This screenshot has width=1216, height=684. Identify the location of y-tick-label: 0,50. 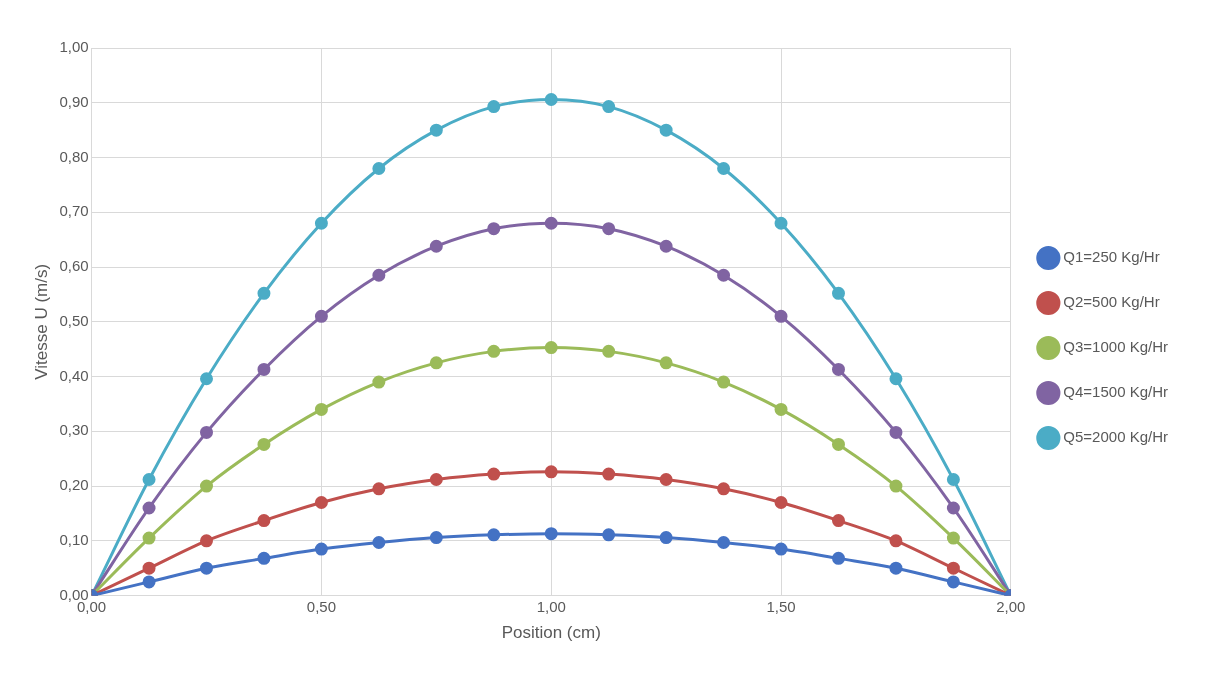
(74, 320).